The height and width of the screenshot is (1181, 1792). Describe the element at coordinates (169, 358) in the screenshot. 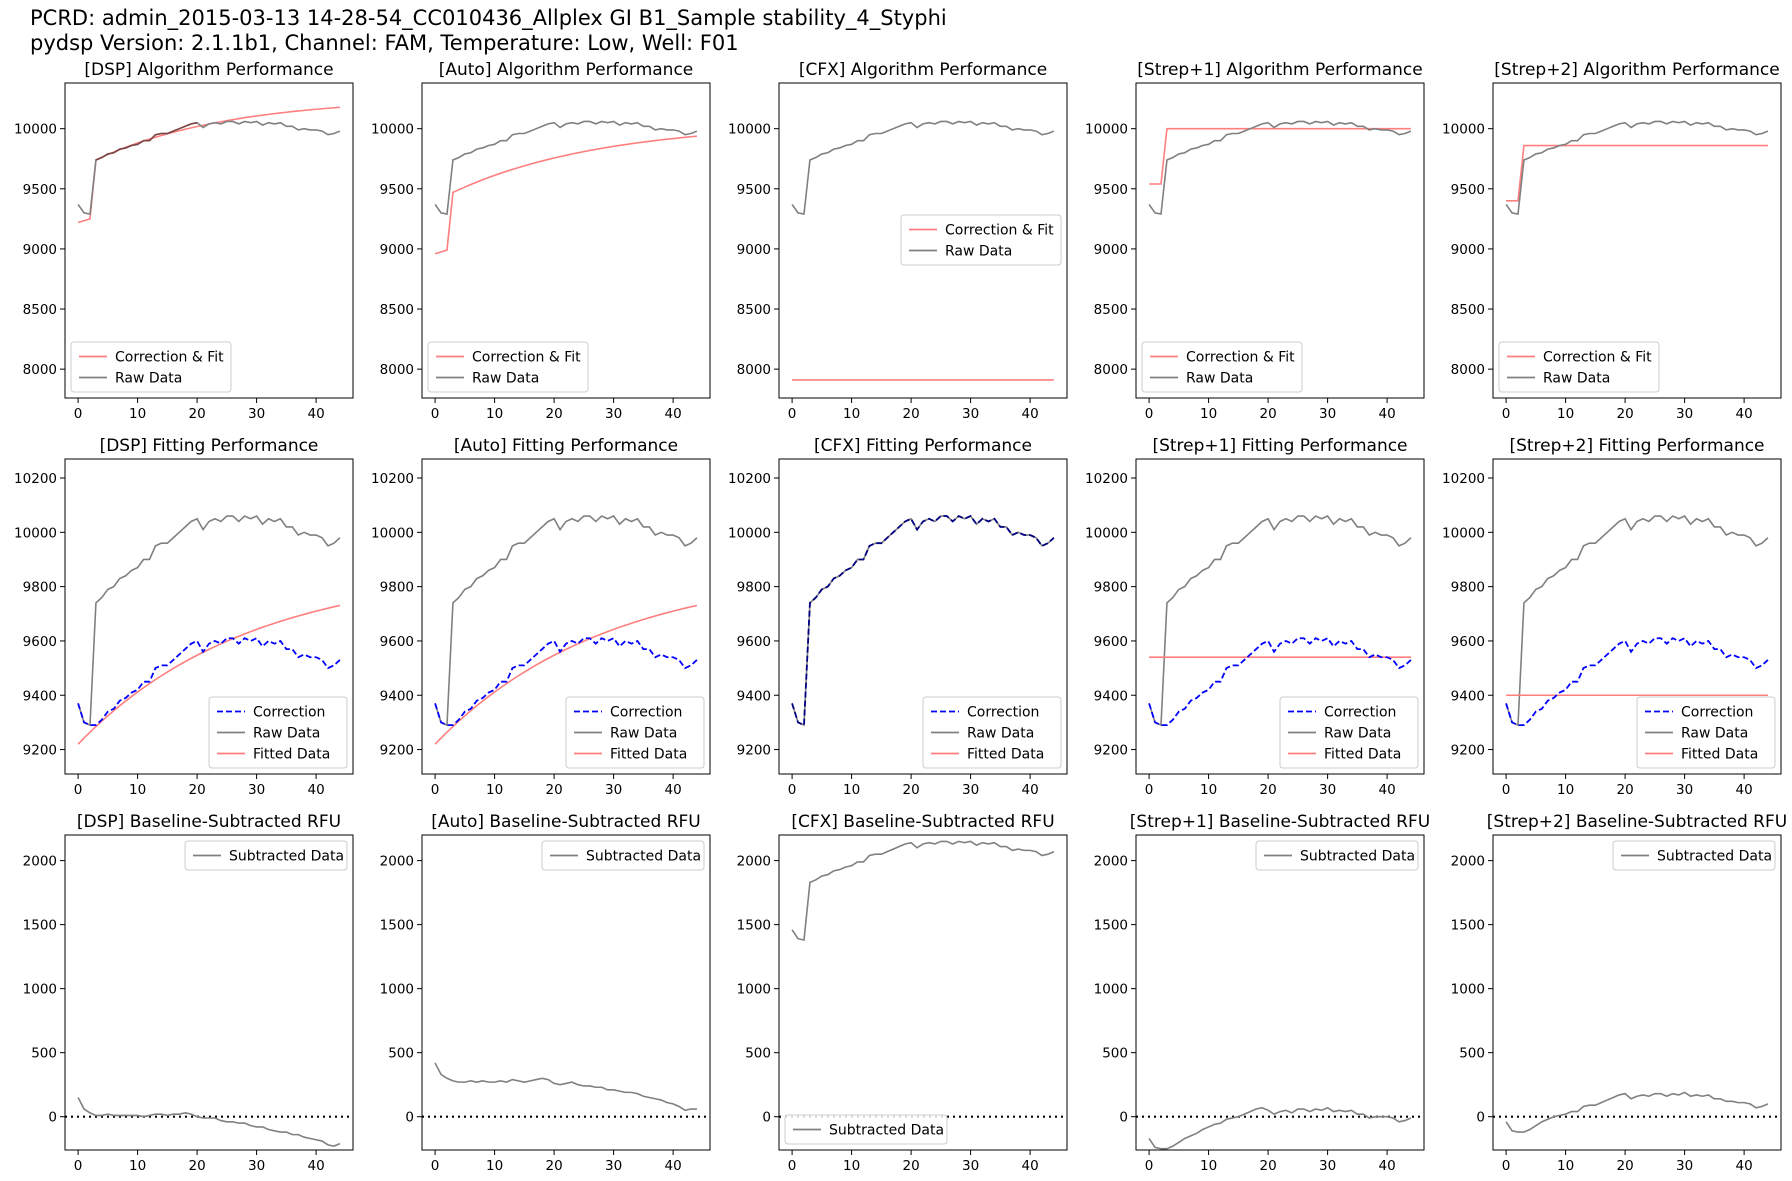

I see `legend-label: Correction & Fit` at that location.